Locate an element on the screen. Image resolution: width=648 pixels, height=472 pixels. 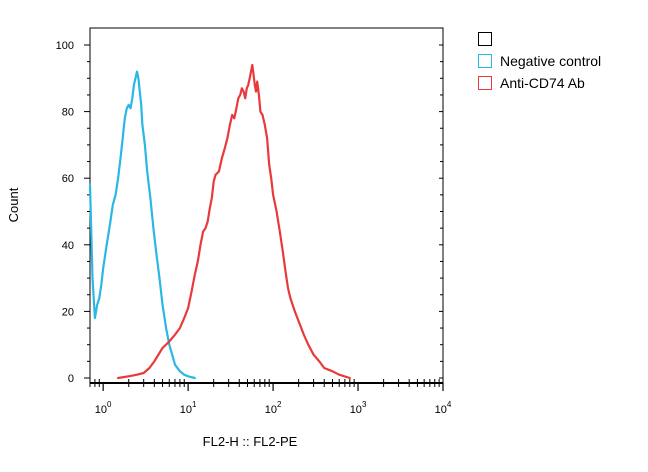
y-tick-label: 40 is located at coordinates (68, 246).